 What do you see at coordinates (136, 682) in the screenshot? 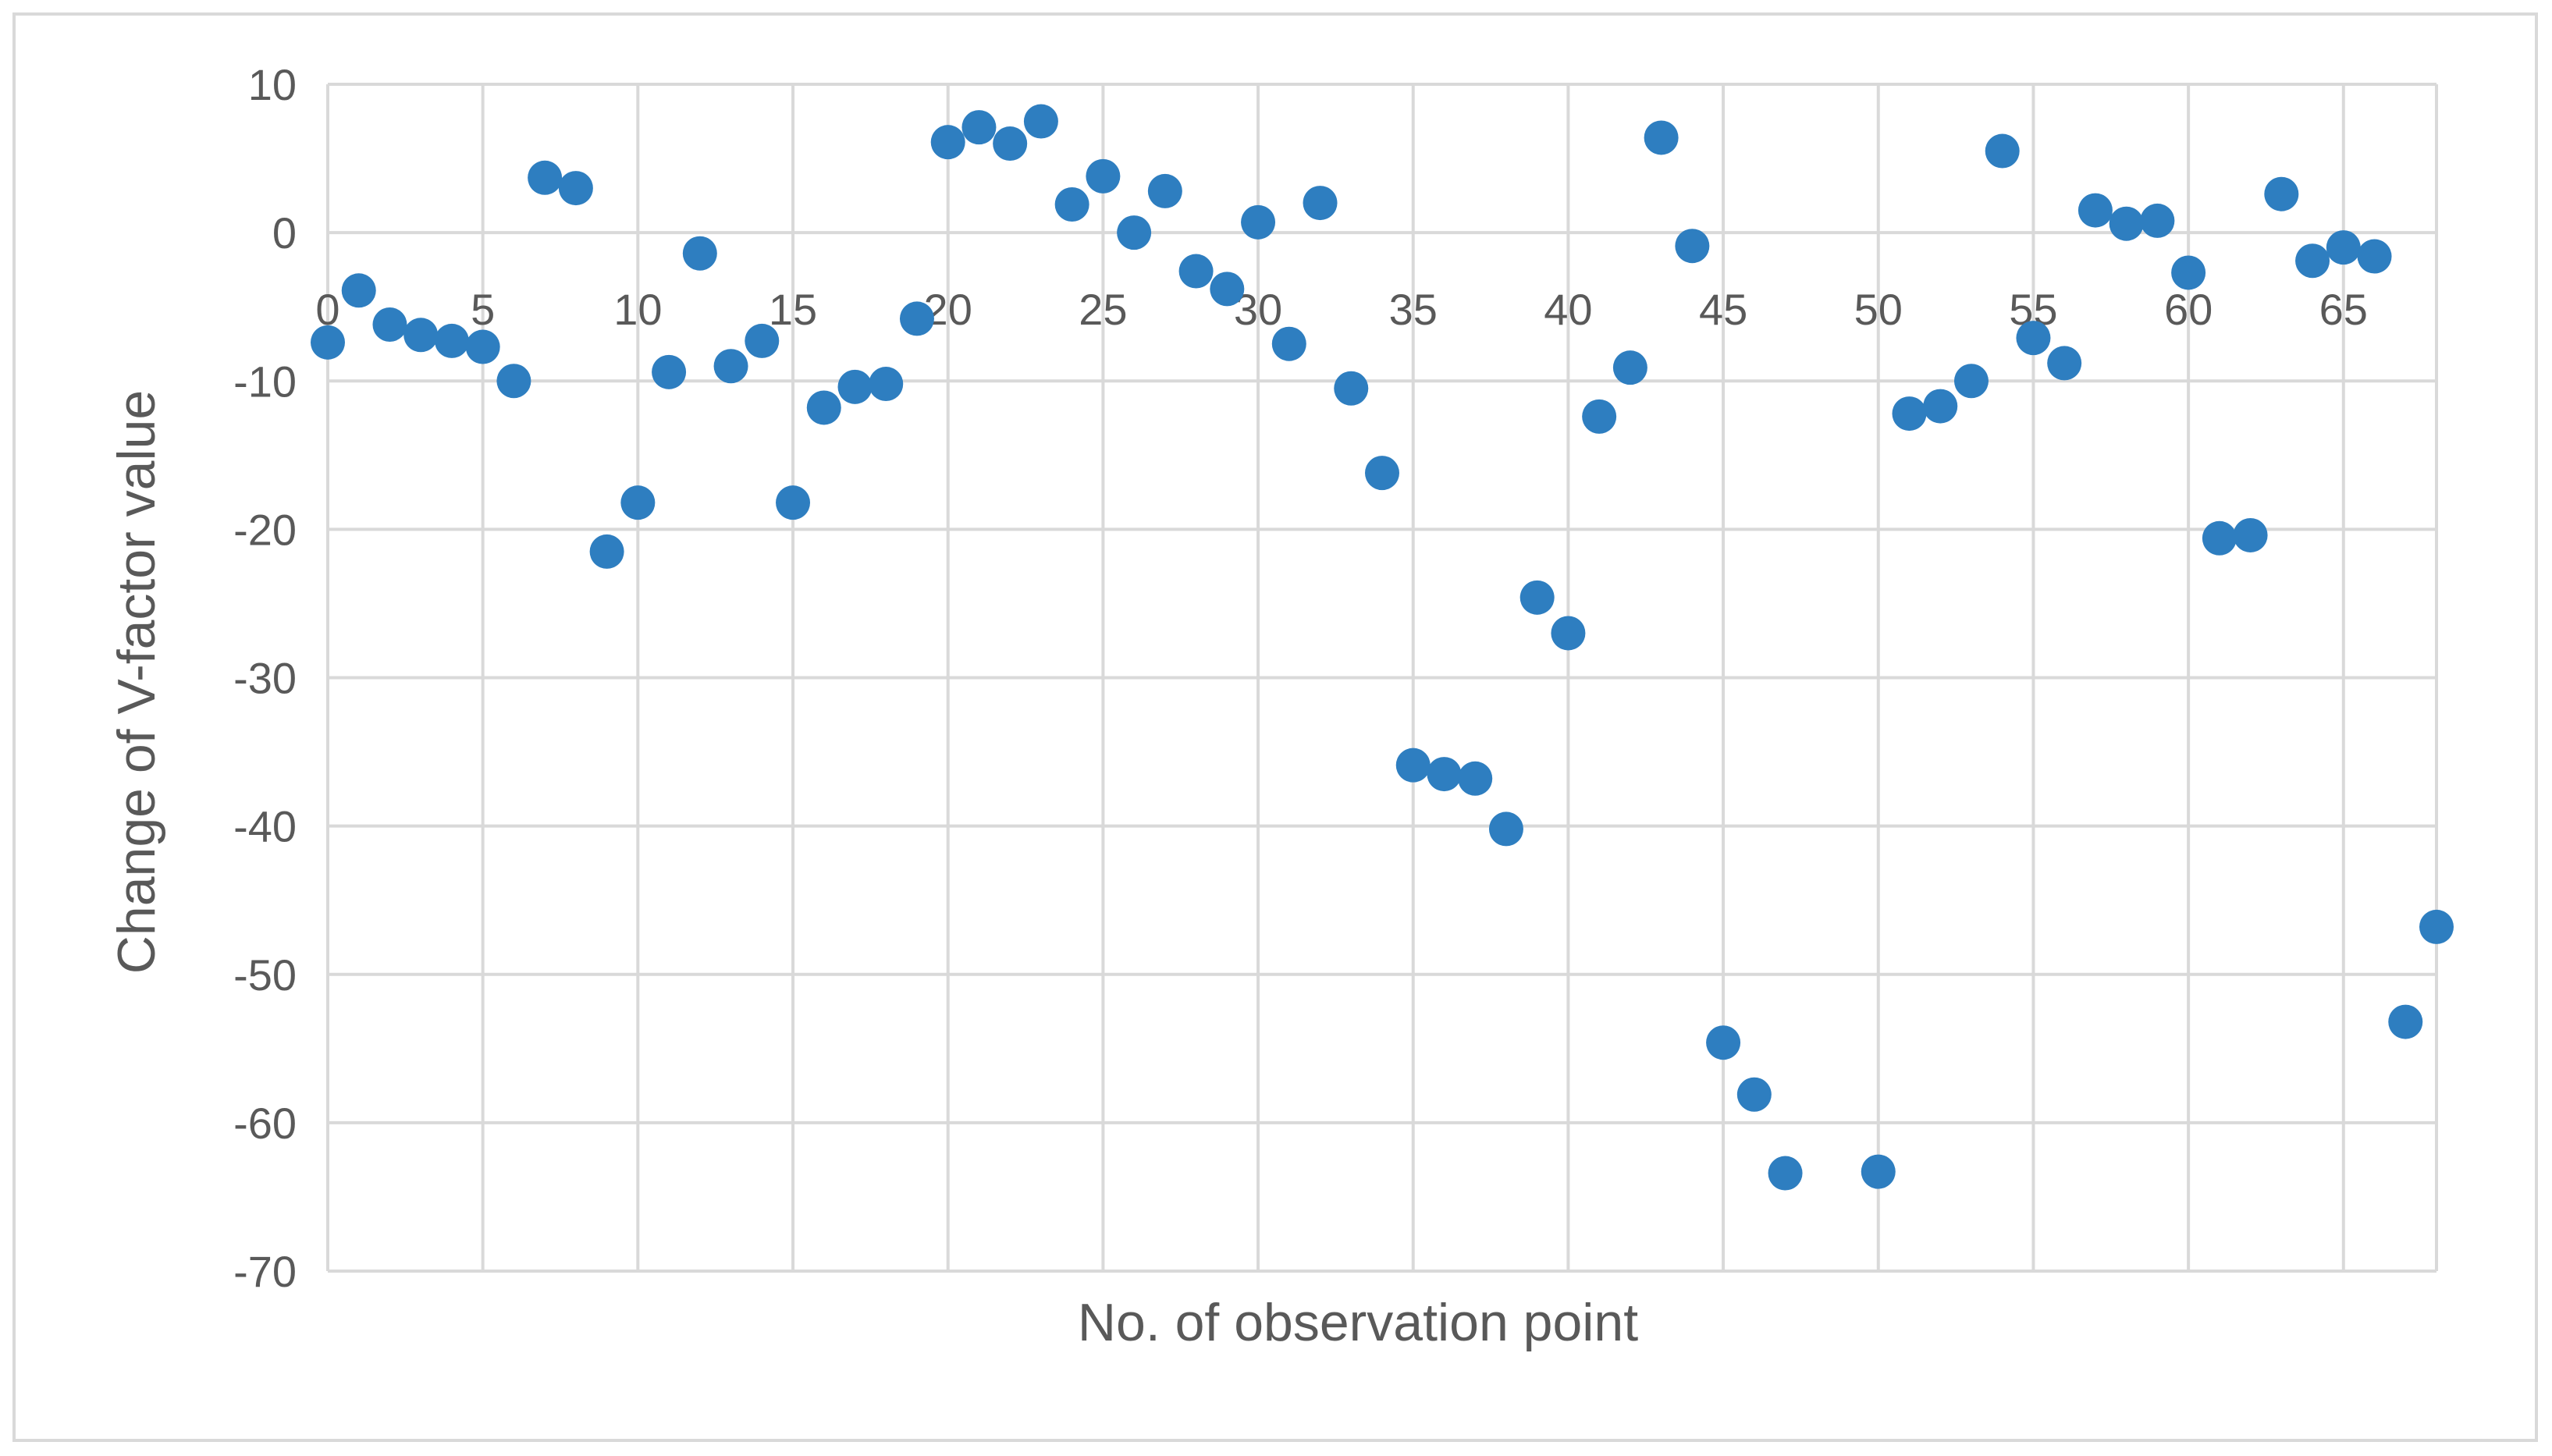
I see `y-axis-title: Change of V-factor value` at bounding box center [136, 682].